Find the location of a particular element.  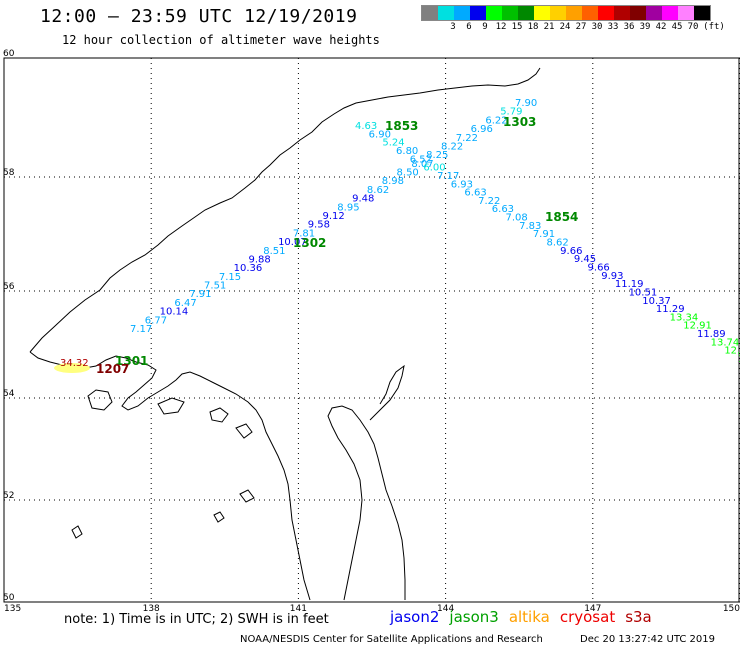

pass-time-label: 1854 is located at coordinates (561, 217).